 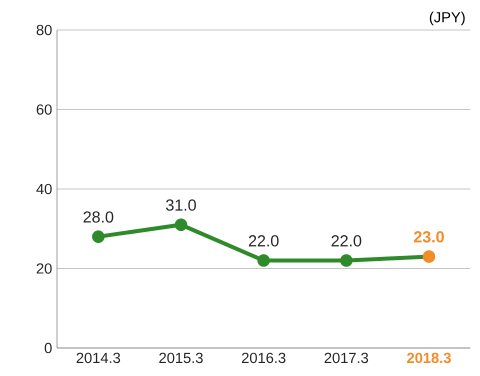 I want to click on x-tick-label: 2017.3, so click(x=346, y=358).